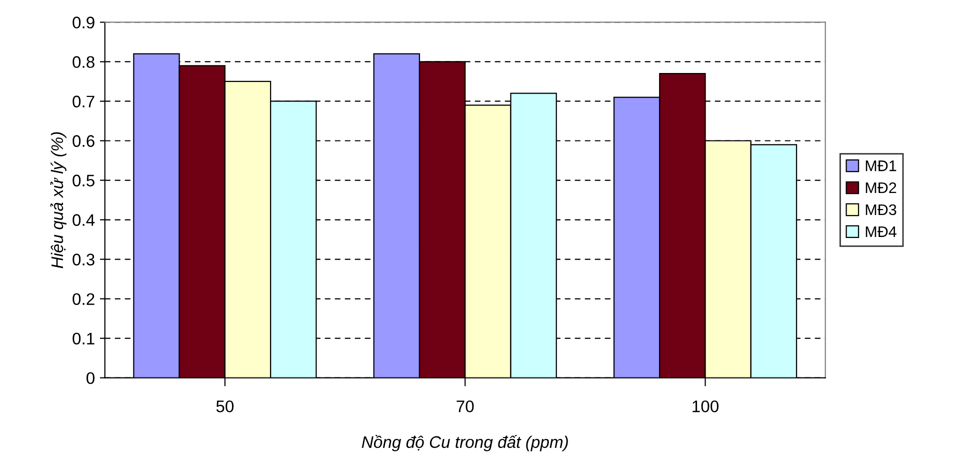  What do you see at coordinates (83, 338) in the screenshot?
I see `y-tick-label: 0.1` at bounding box center [83, 338].